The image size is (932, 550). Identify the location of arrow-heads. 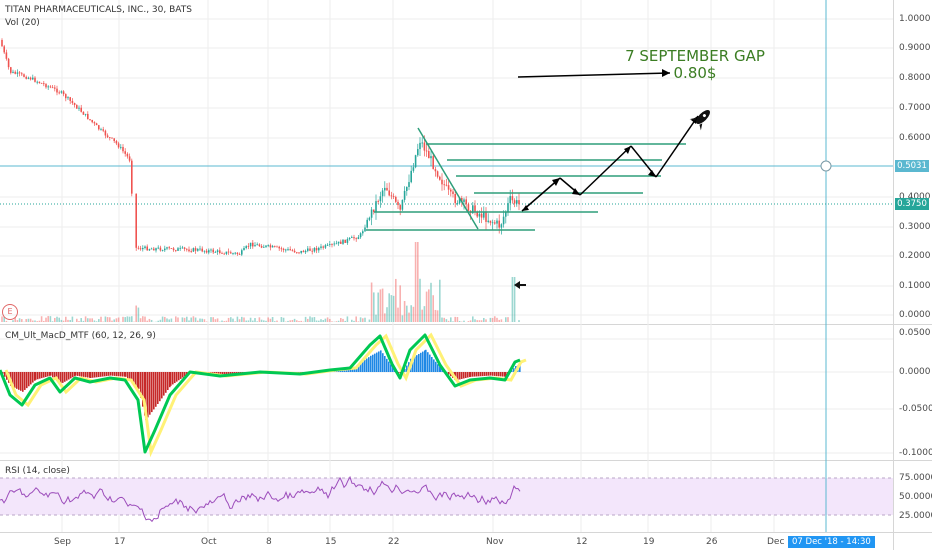
(610, 140).